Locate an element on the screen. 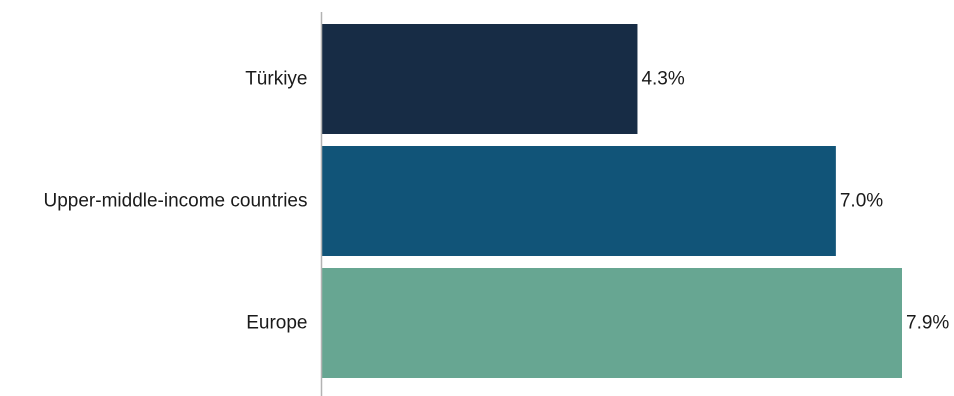 The image size is (954, 396). bar-t-rkiye is located at coordinates (479, 79).